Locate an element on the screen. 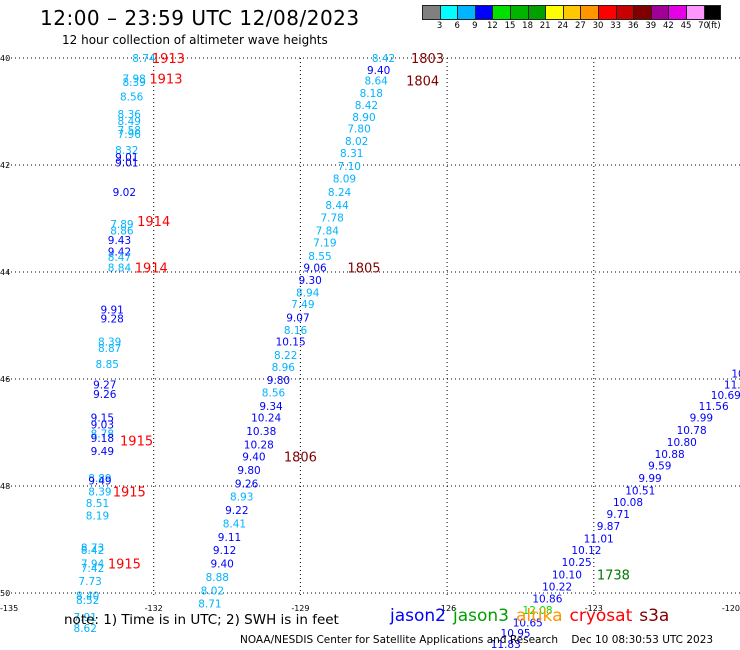 The width and height of the screenshot is (740, 650). color-scale-label: 45 is located at coordinates (686, 26).